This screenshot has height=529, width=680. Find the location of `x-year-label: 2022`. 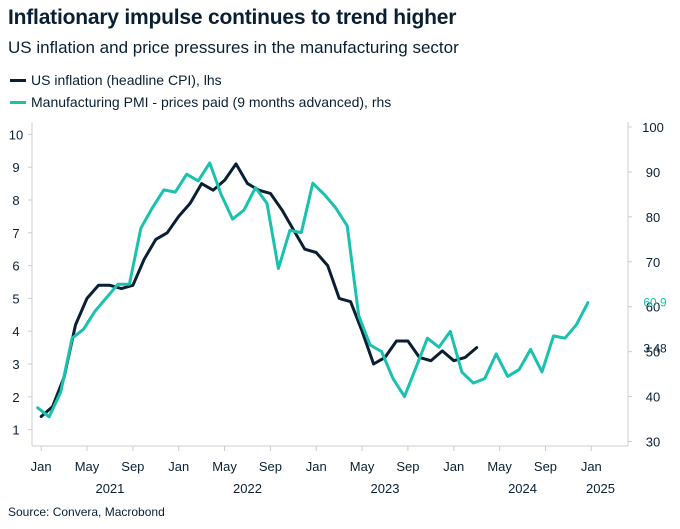

x-year-label: 2022 is located at coordinates (247, 488).